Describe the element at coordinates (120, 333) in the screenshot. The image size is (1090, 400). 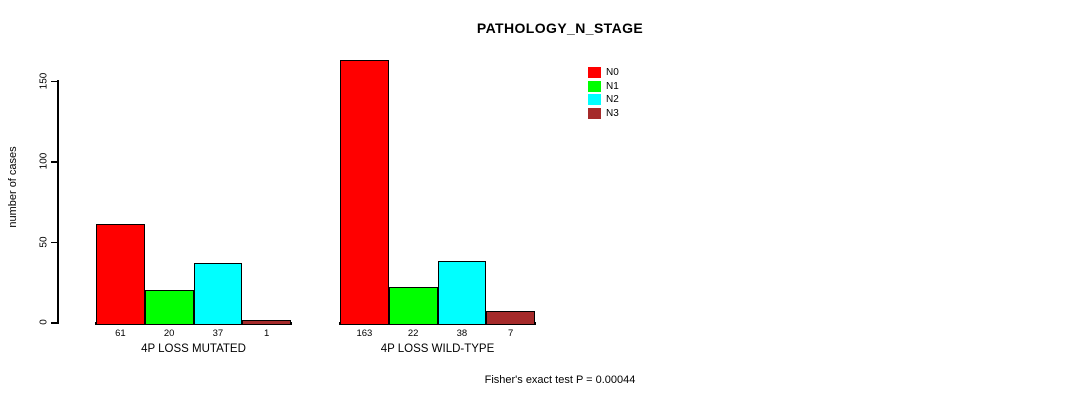
I see `bar-value-label: 61` at that location.